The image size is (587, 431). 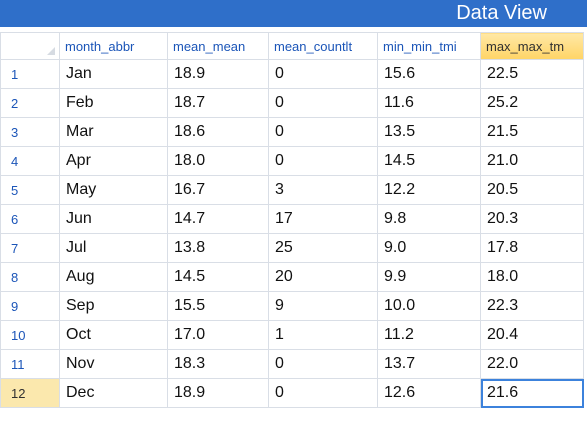 What do you see at coordinates (218, 335) in the screenshot?
I see `table-cell: 17.0` at bounding box center [218, 335].